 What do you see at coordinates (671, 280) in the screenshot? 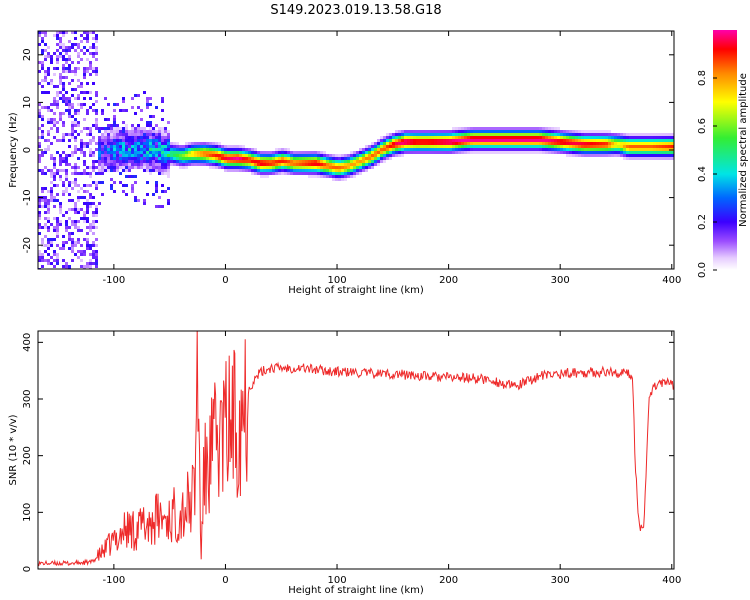
I see `x-tick-label: 400` at bounding box center [671, 280].